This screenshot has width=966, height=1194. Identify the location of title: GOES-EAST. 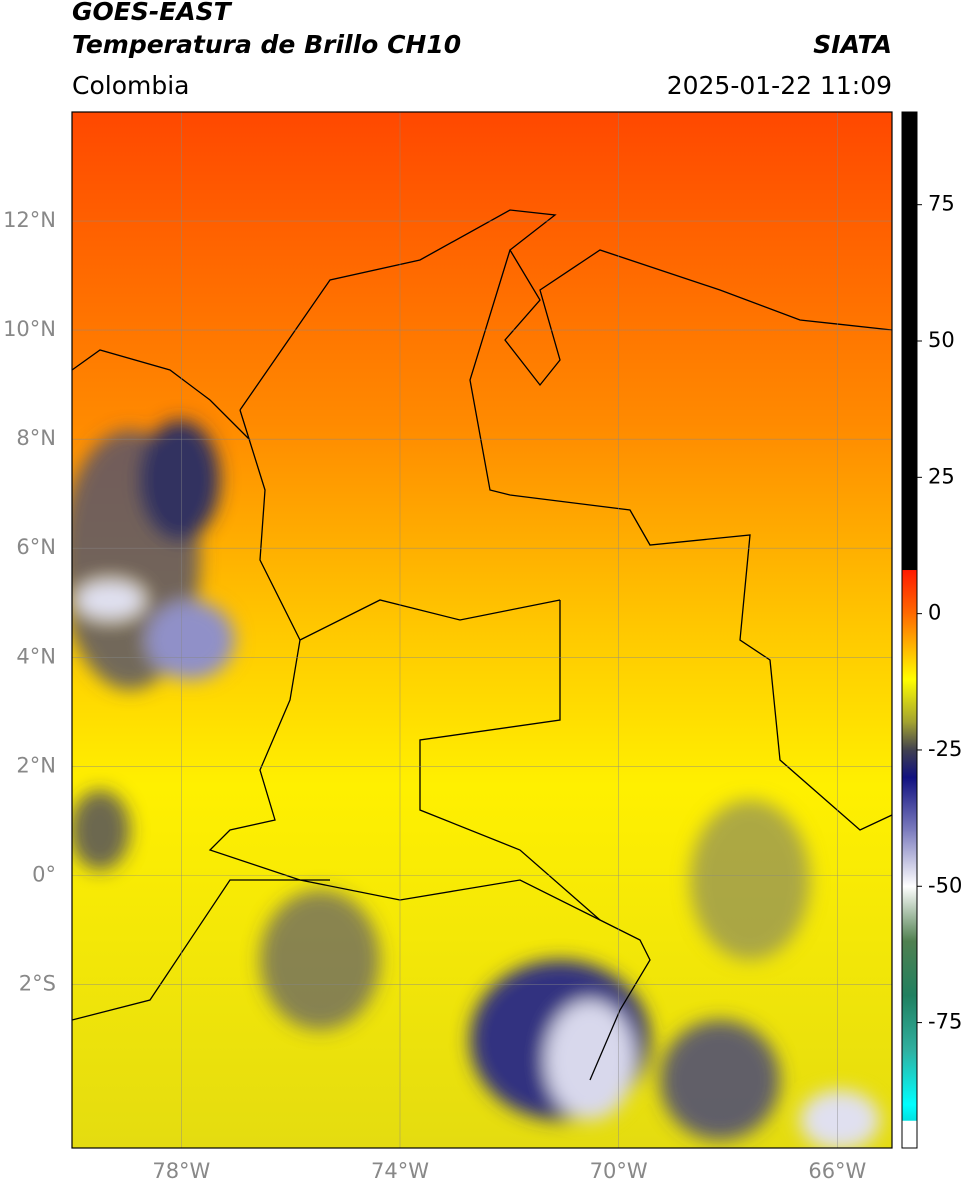
(152, 13).